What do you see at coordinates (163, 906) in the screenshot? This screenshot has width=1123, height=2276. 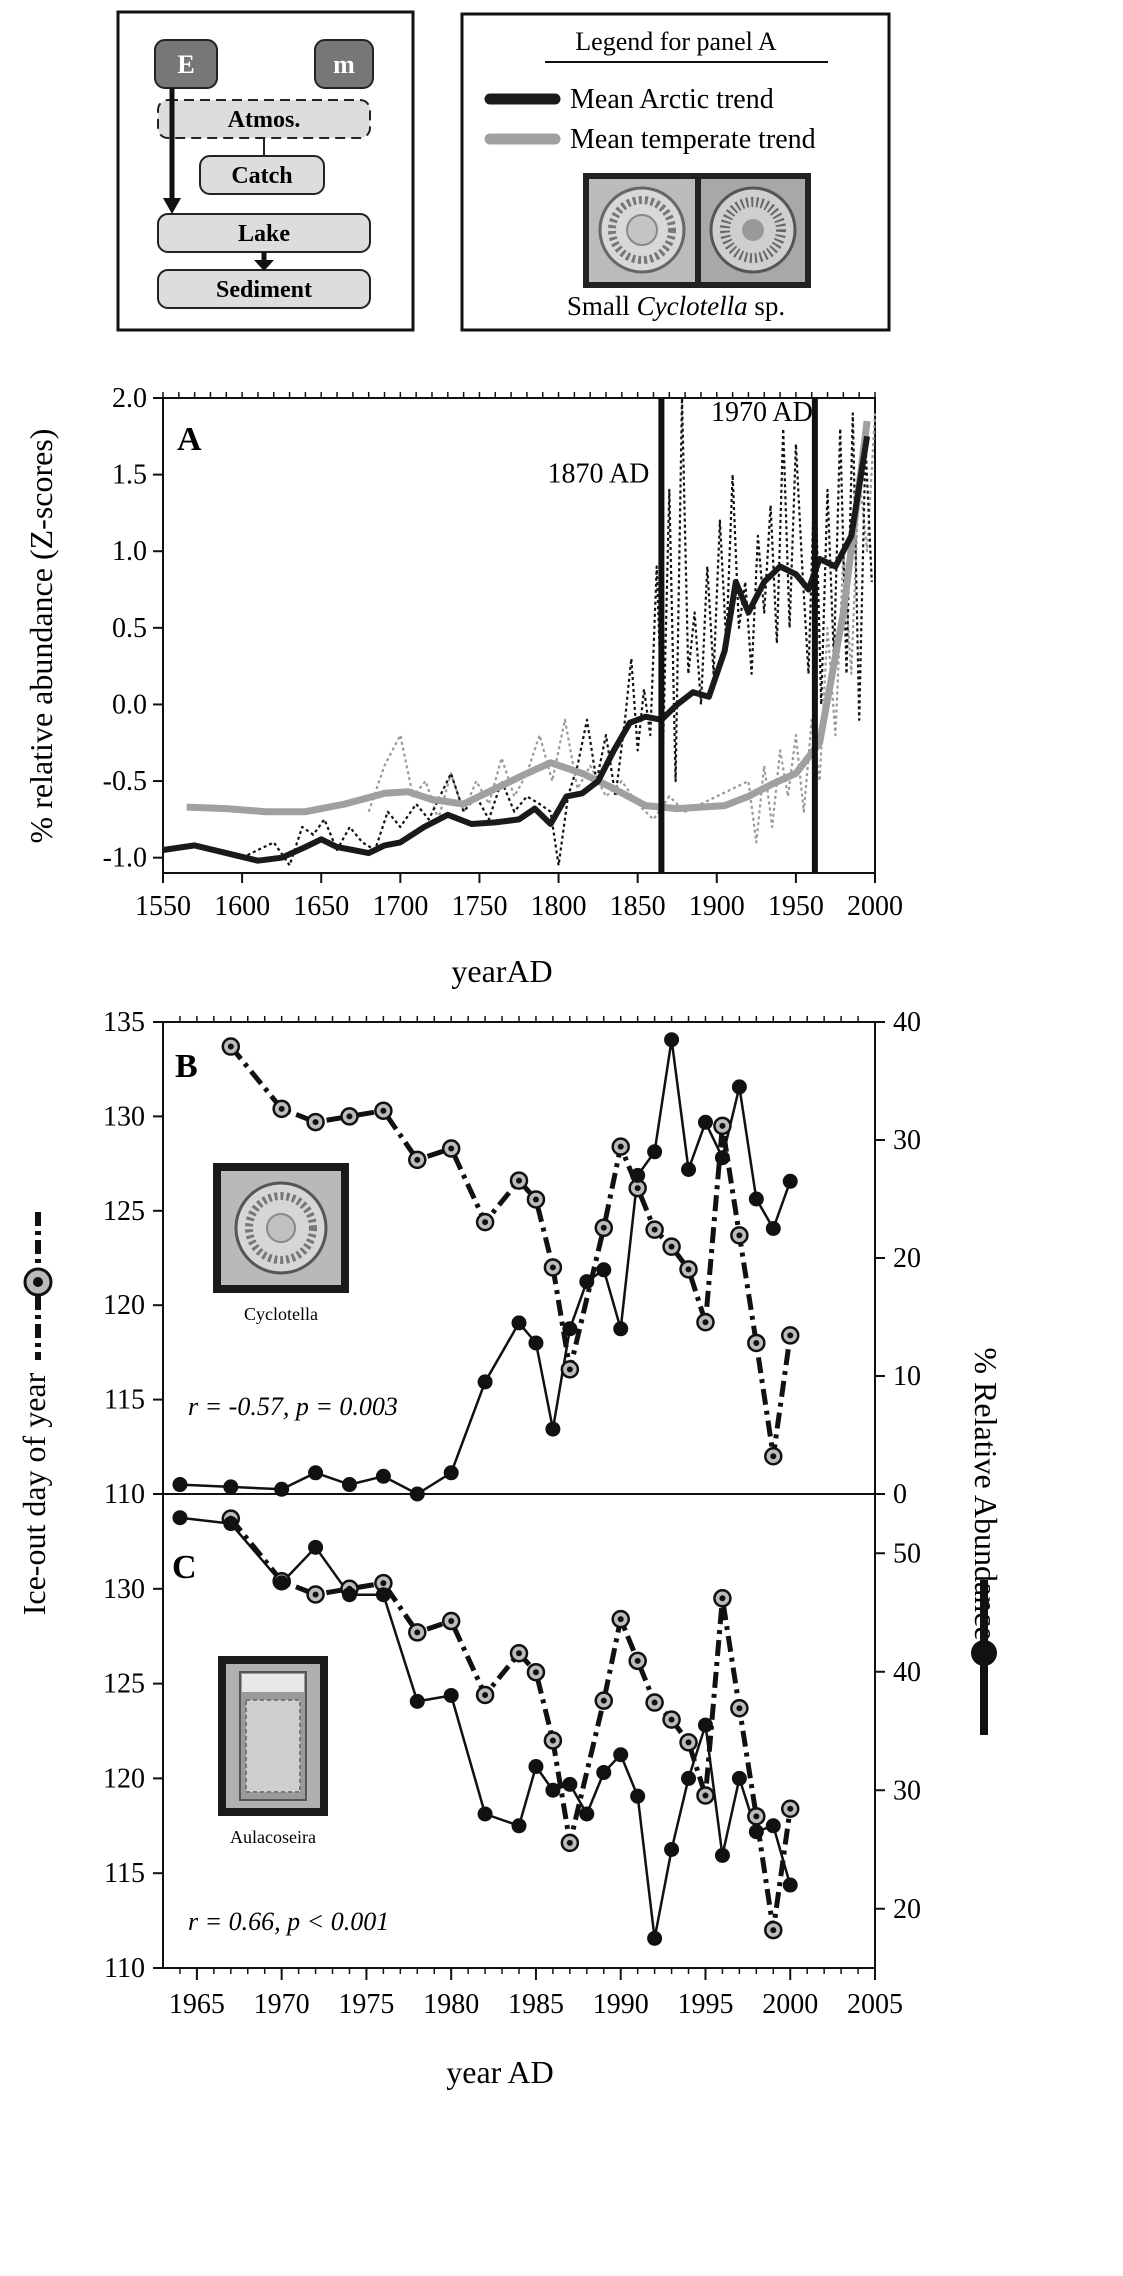 I see `panel-a-xtick-label: 1550` at bounding box center [163, 906].